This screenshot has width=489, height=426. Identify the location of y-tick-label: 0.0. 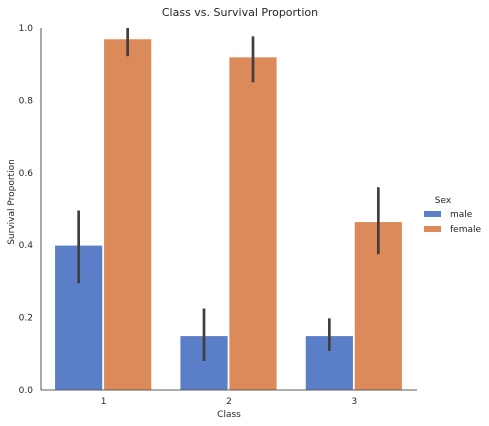
(26, 391).